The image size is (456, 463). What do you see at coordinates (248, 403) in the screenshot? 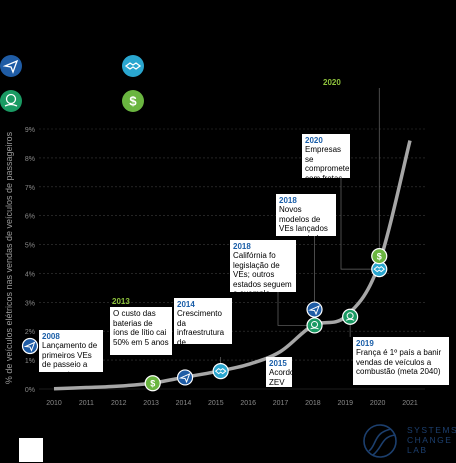
I see `x-tick-label: 2016` at bounding box center [248, 403].